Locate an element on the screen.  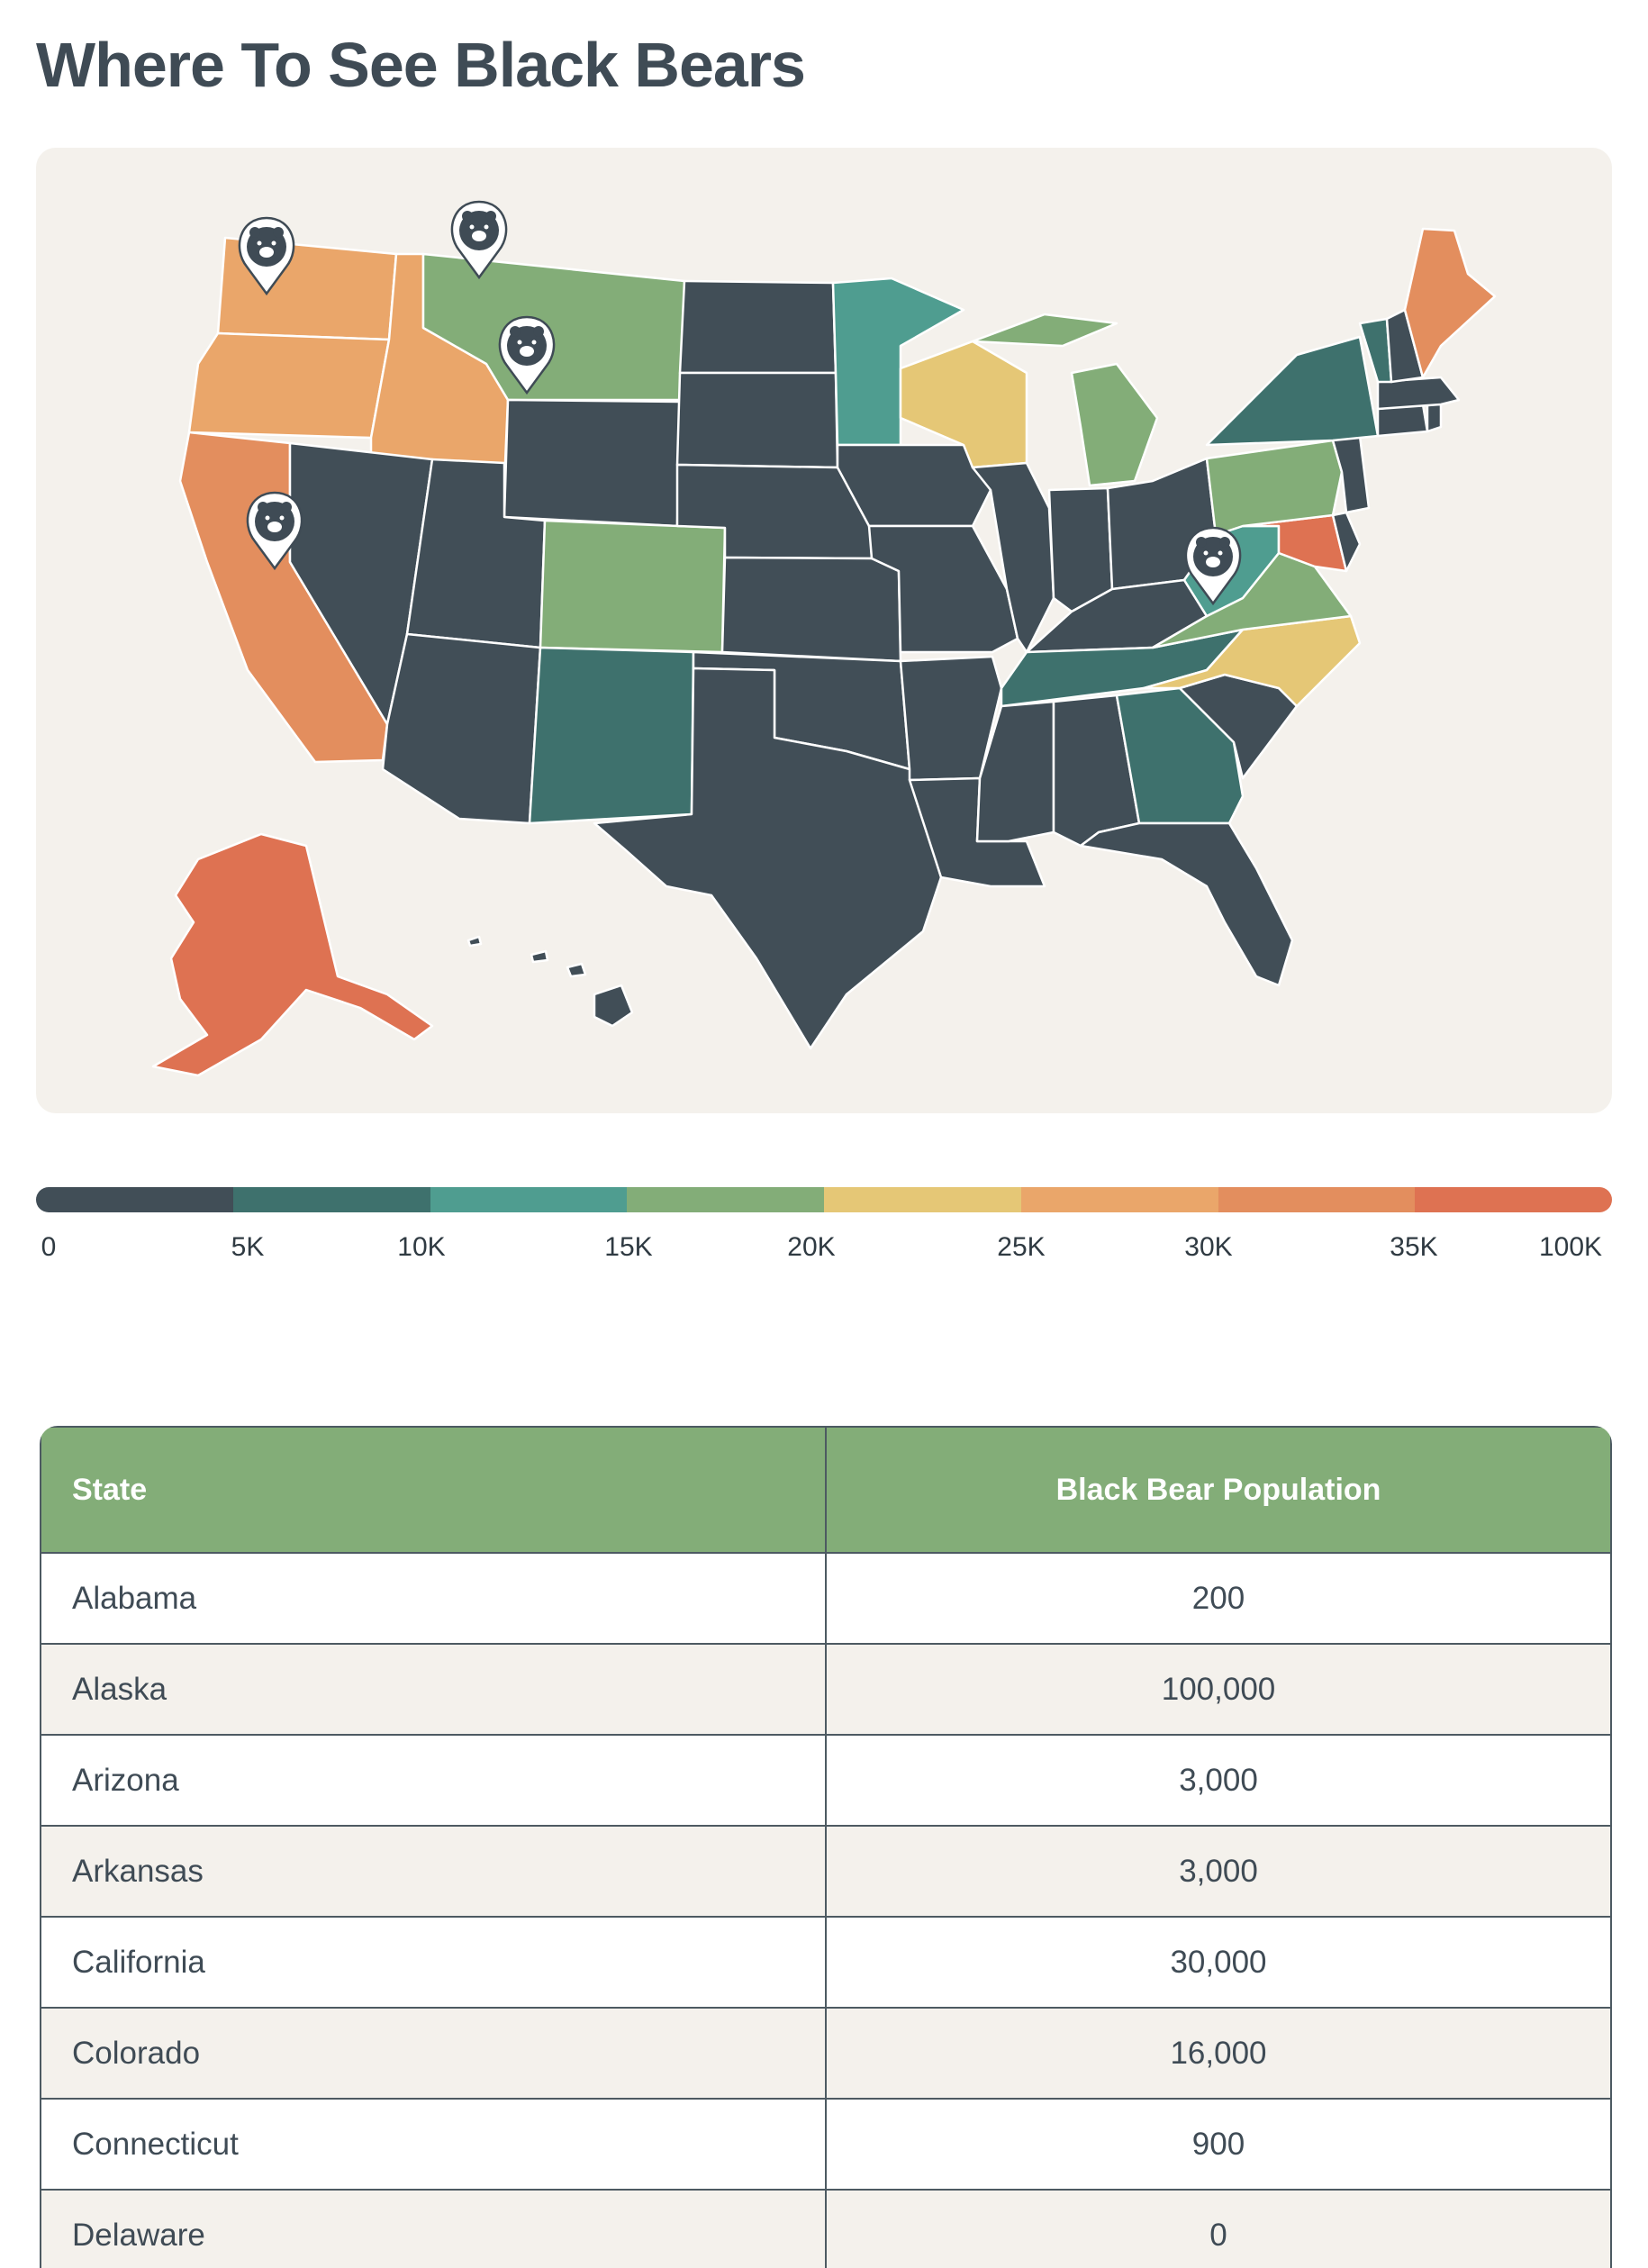
state-cell: Arizona is located at coordinates (433, 1780).